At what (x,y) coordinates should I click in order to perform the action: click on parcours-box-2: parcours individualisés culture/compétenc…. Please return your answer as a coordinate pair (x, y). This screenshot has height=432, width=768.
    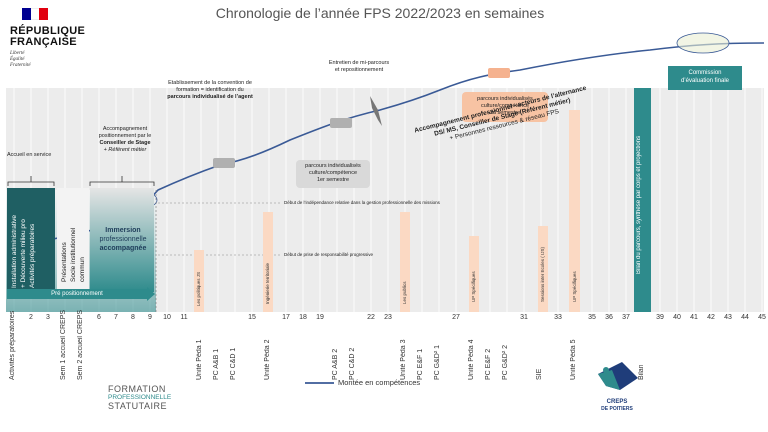
    Looking at the image, I should click on (505, 107).